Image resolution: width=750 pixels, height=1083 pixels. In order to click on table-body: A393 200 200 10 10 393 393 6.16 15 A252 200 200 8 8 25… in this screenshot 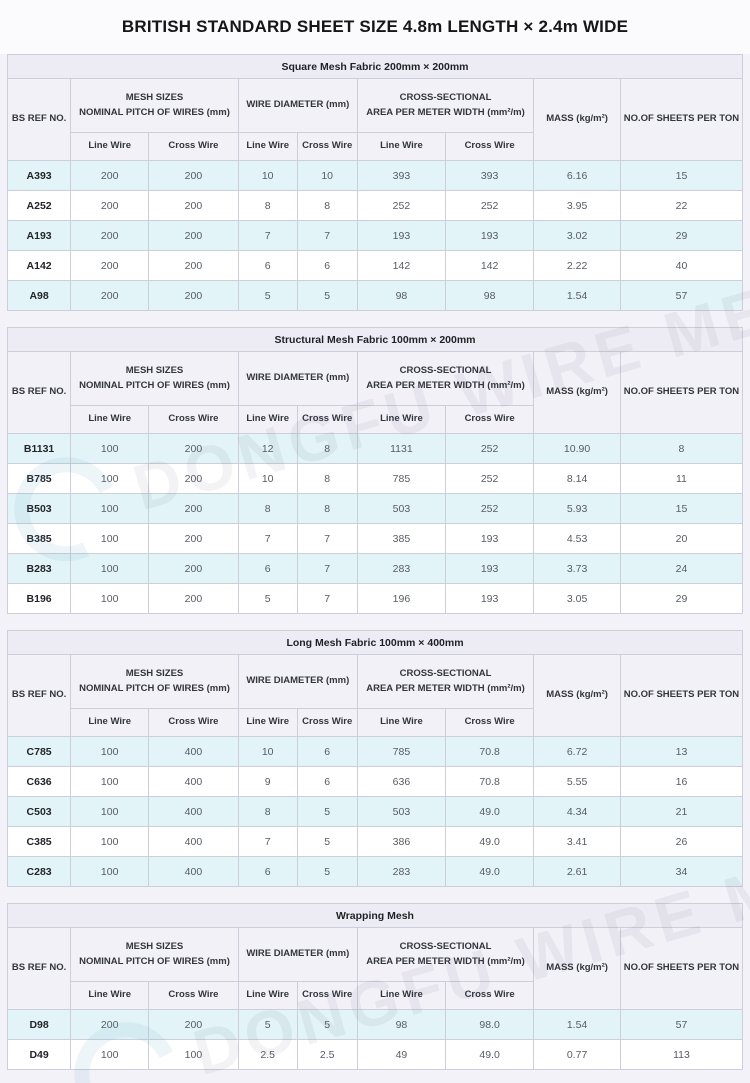, I will do `click(375, 235)`.